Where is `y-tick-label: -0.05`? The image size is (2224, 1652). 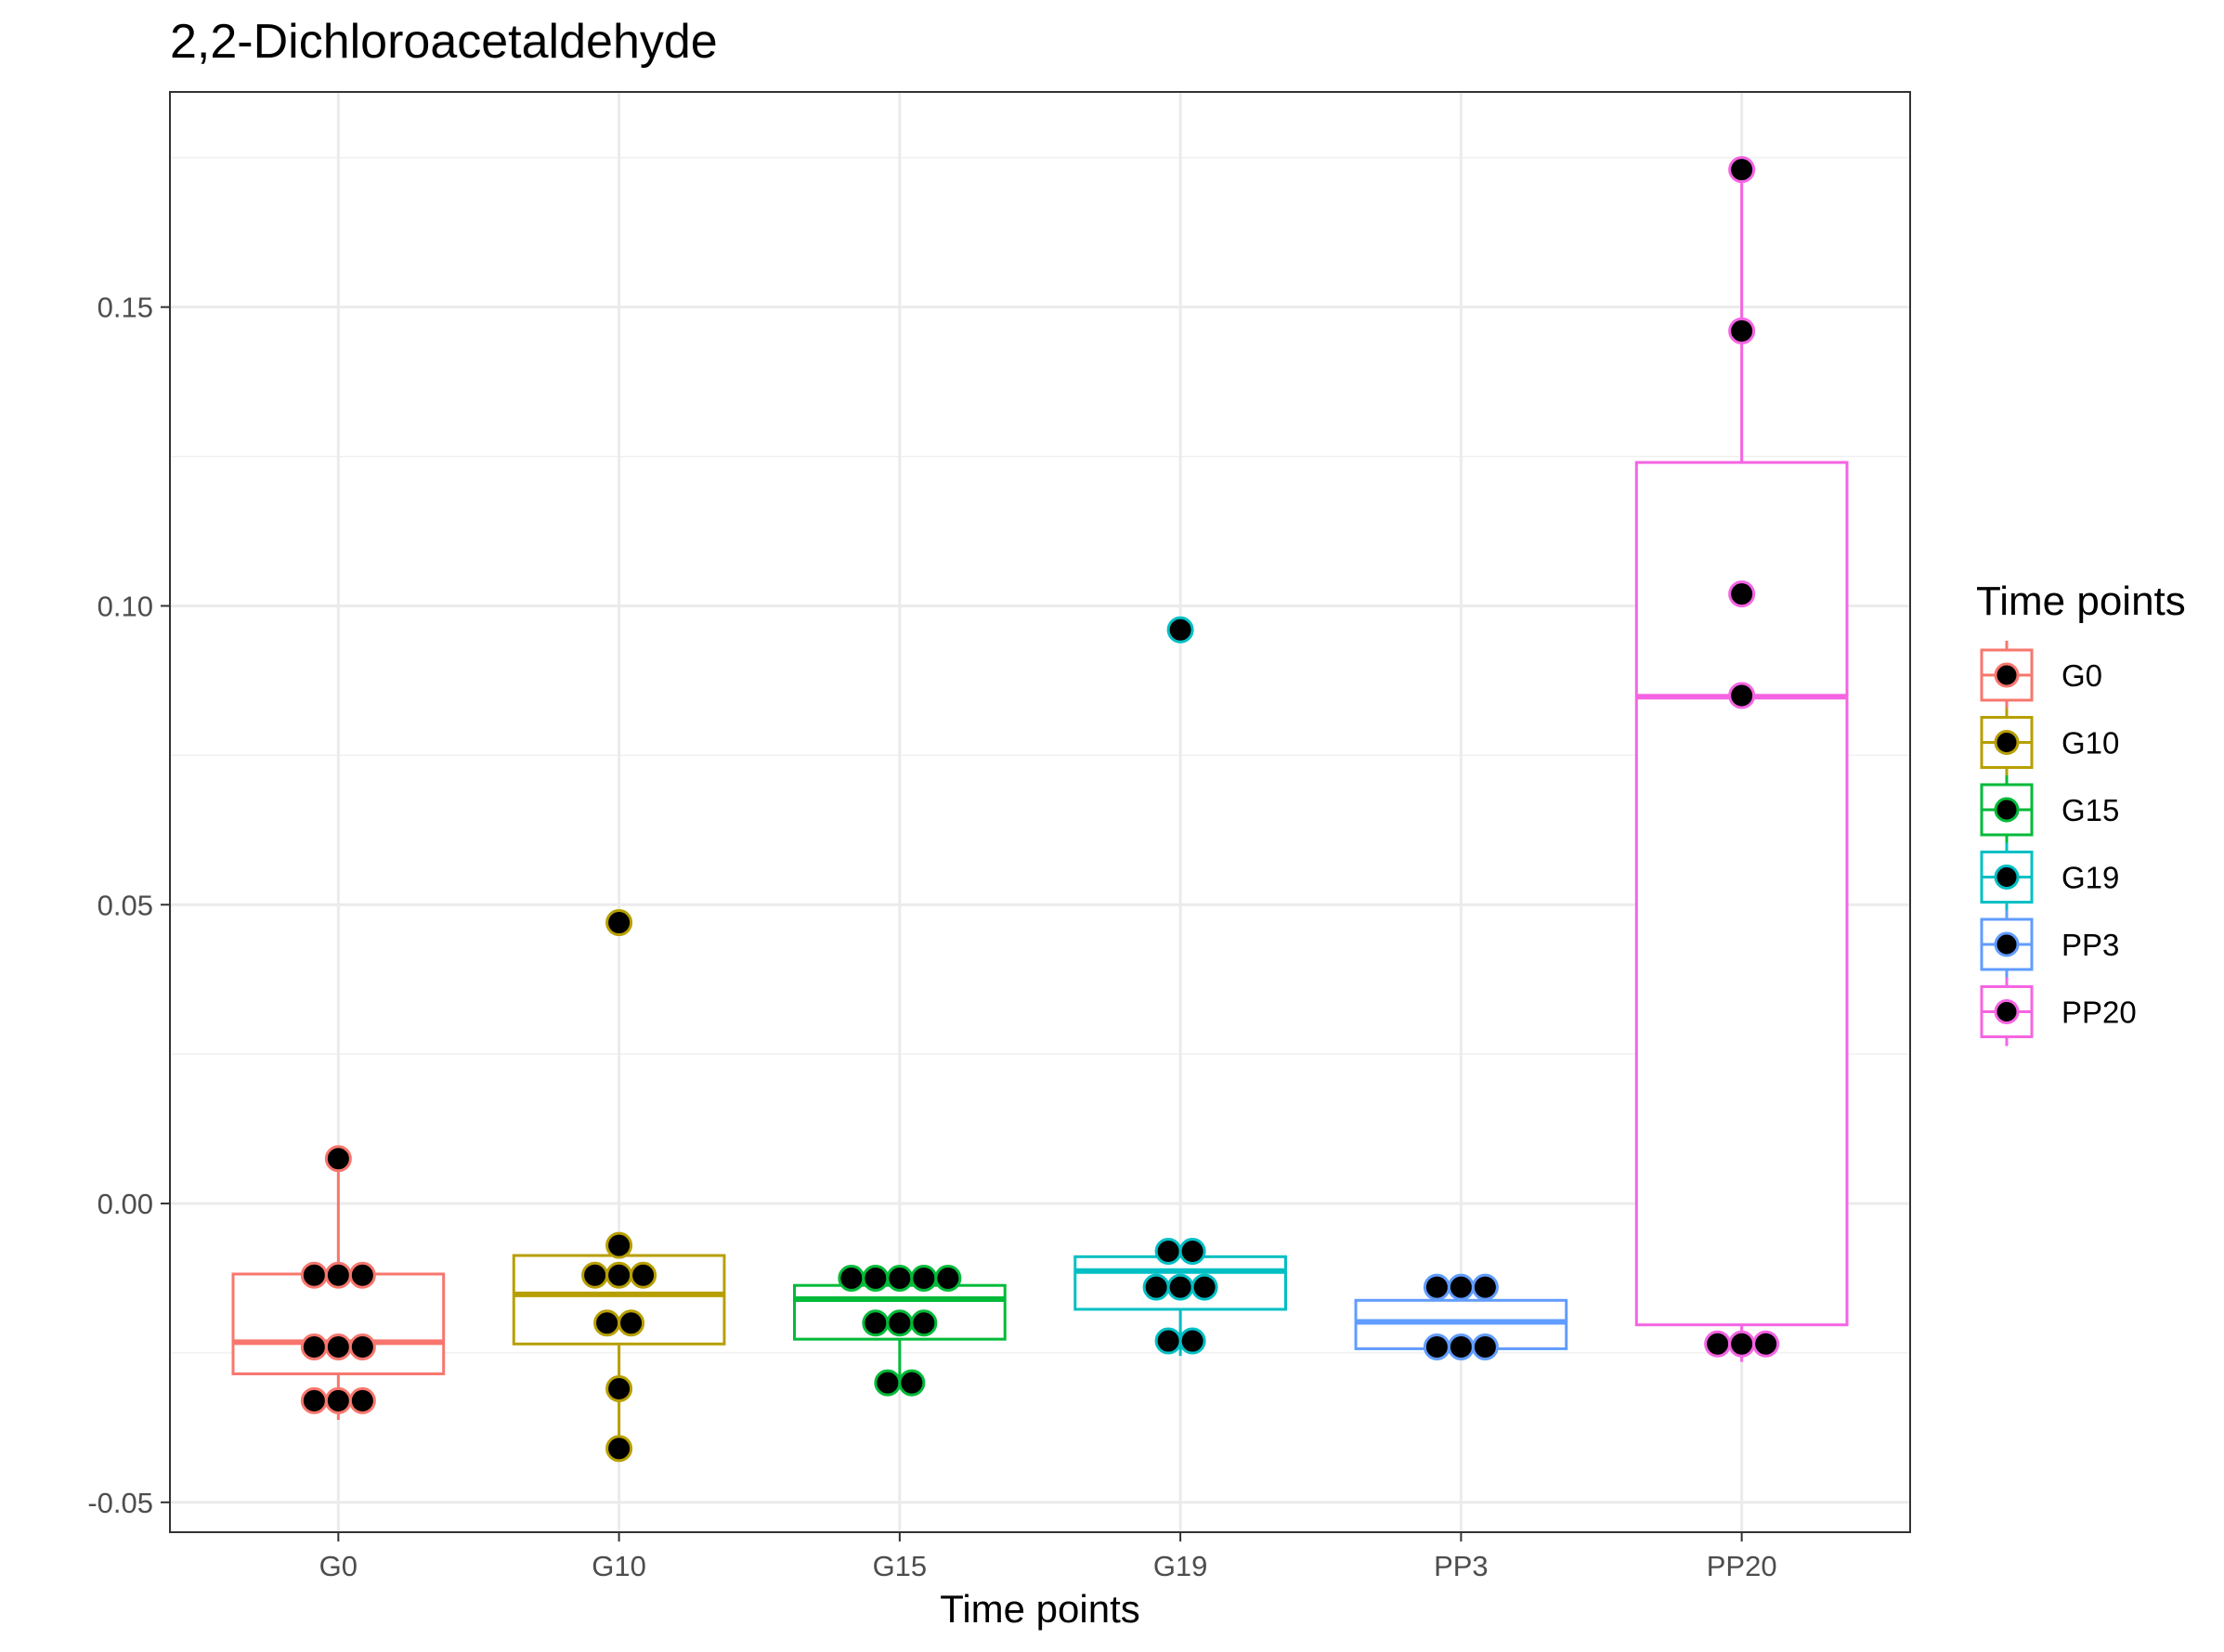 y-tick-label: -0.05 is located at coordinates (120, 1503).